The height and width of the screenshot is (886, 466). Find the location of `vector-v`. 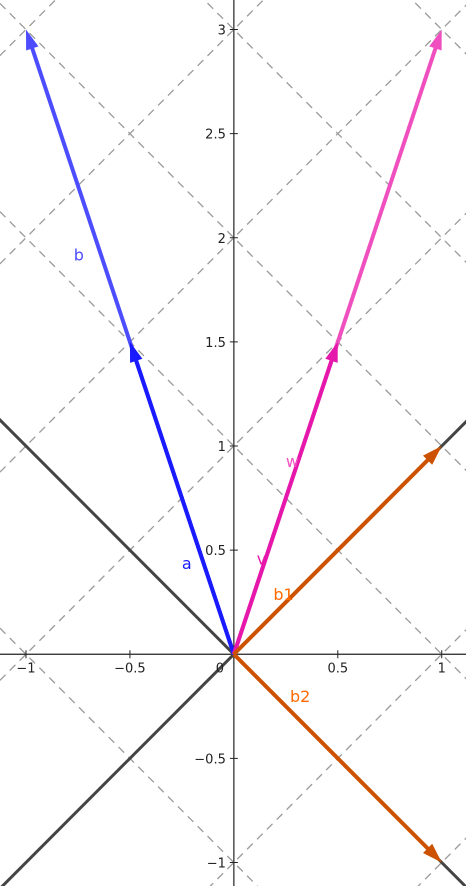

vector-v is located at coordinates (284, 498).